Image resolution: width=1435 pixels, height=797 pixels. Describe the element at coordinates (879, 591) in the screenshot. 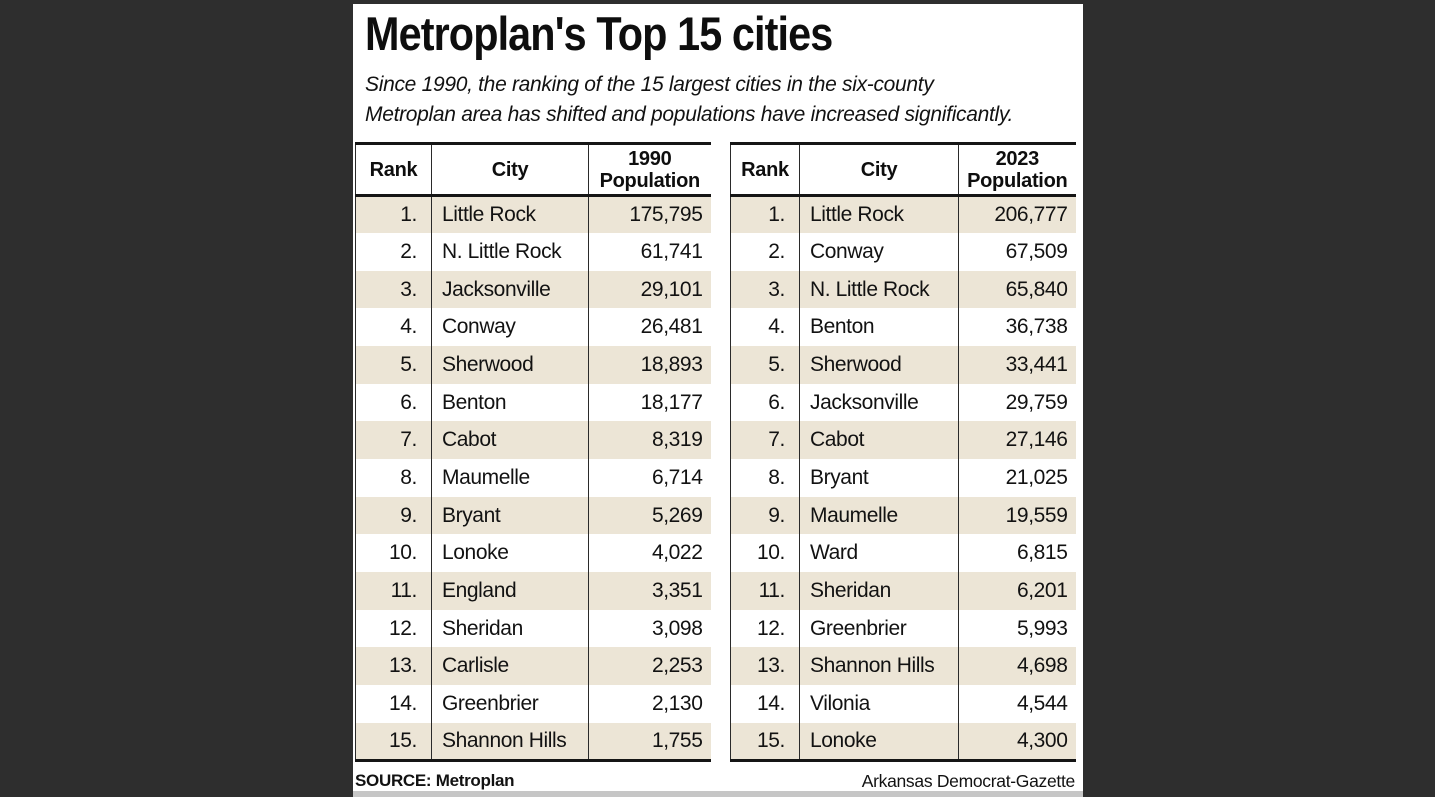

I see `city-cell: Sheridan` at that location.